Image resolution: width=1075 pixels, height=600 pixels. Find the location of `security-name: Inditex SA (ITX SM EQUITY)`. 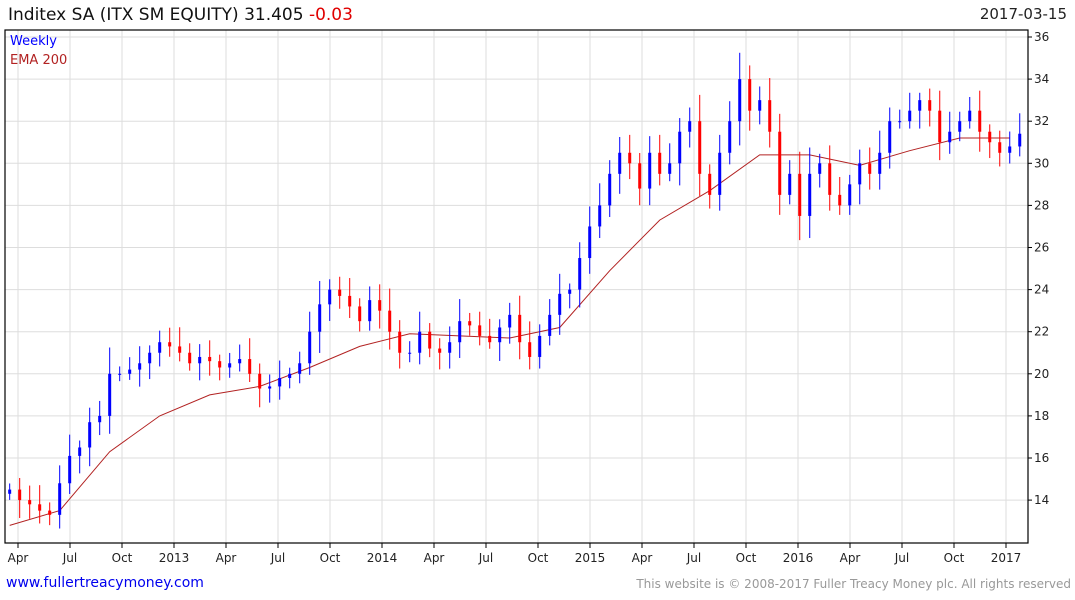

security-name: Inditex SA (ITX SM EQUITY) is located at coordinates (123, 15).